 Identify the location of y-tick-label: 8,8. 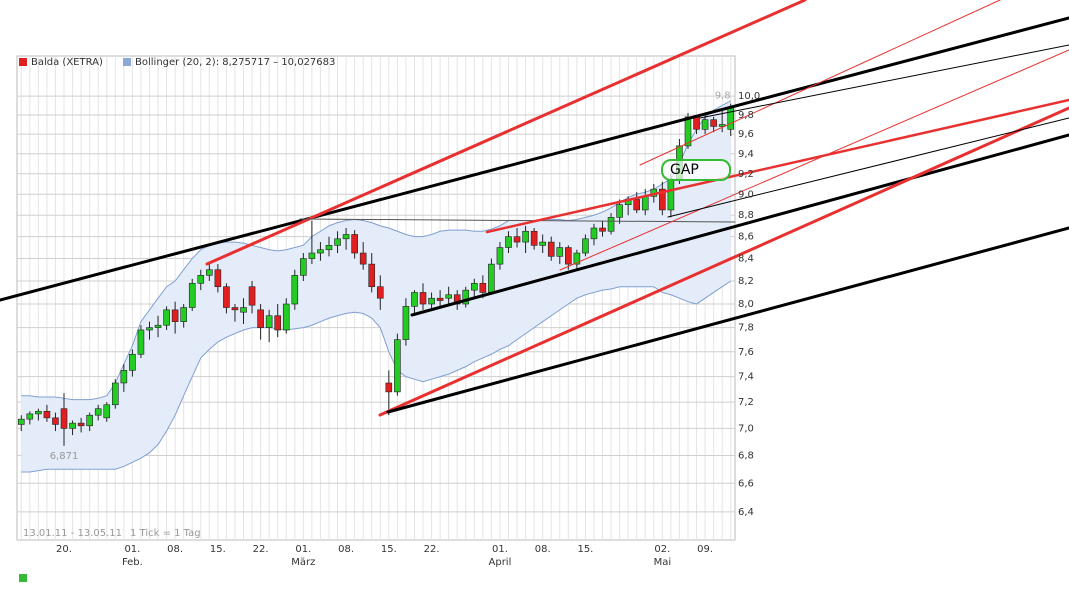
(746, 215).